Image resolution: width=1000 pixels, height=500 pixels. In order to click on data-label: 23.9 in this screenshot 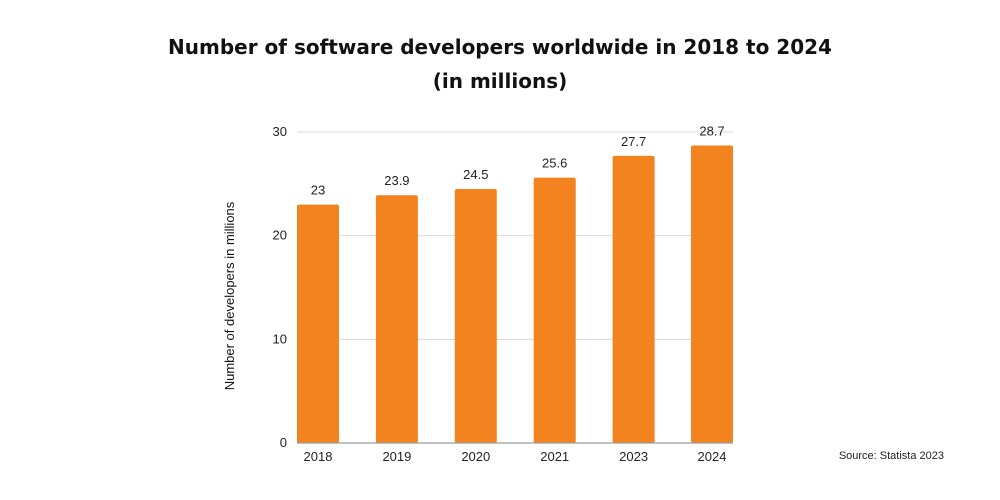, I will do `click(396, 180)`.